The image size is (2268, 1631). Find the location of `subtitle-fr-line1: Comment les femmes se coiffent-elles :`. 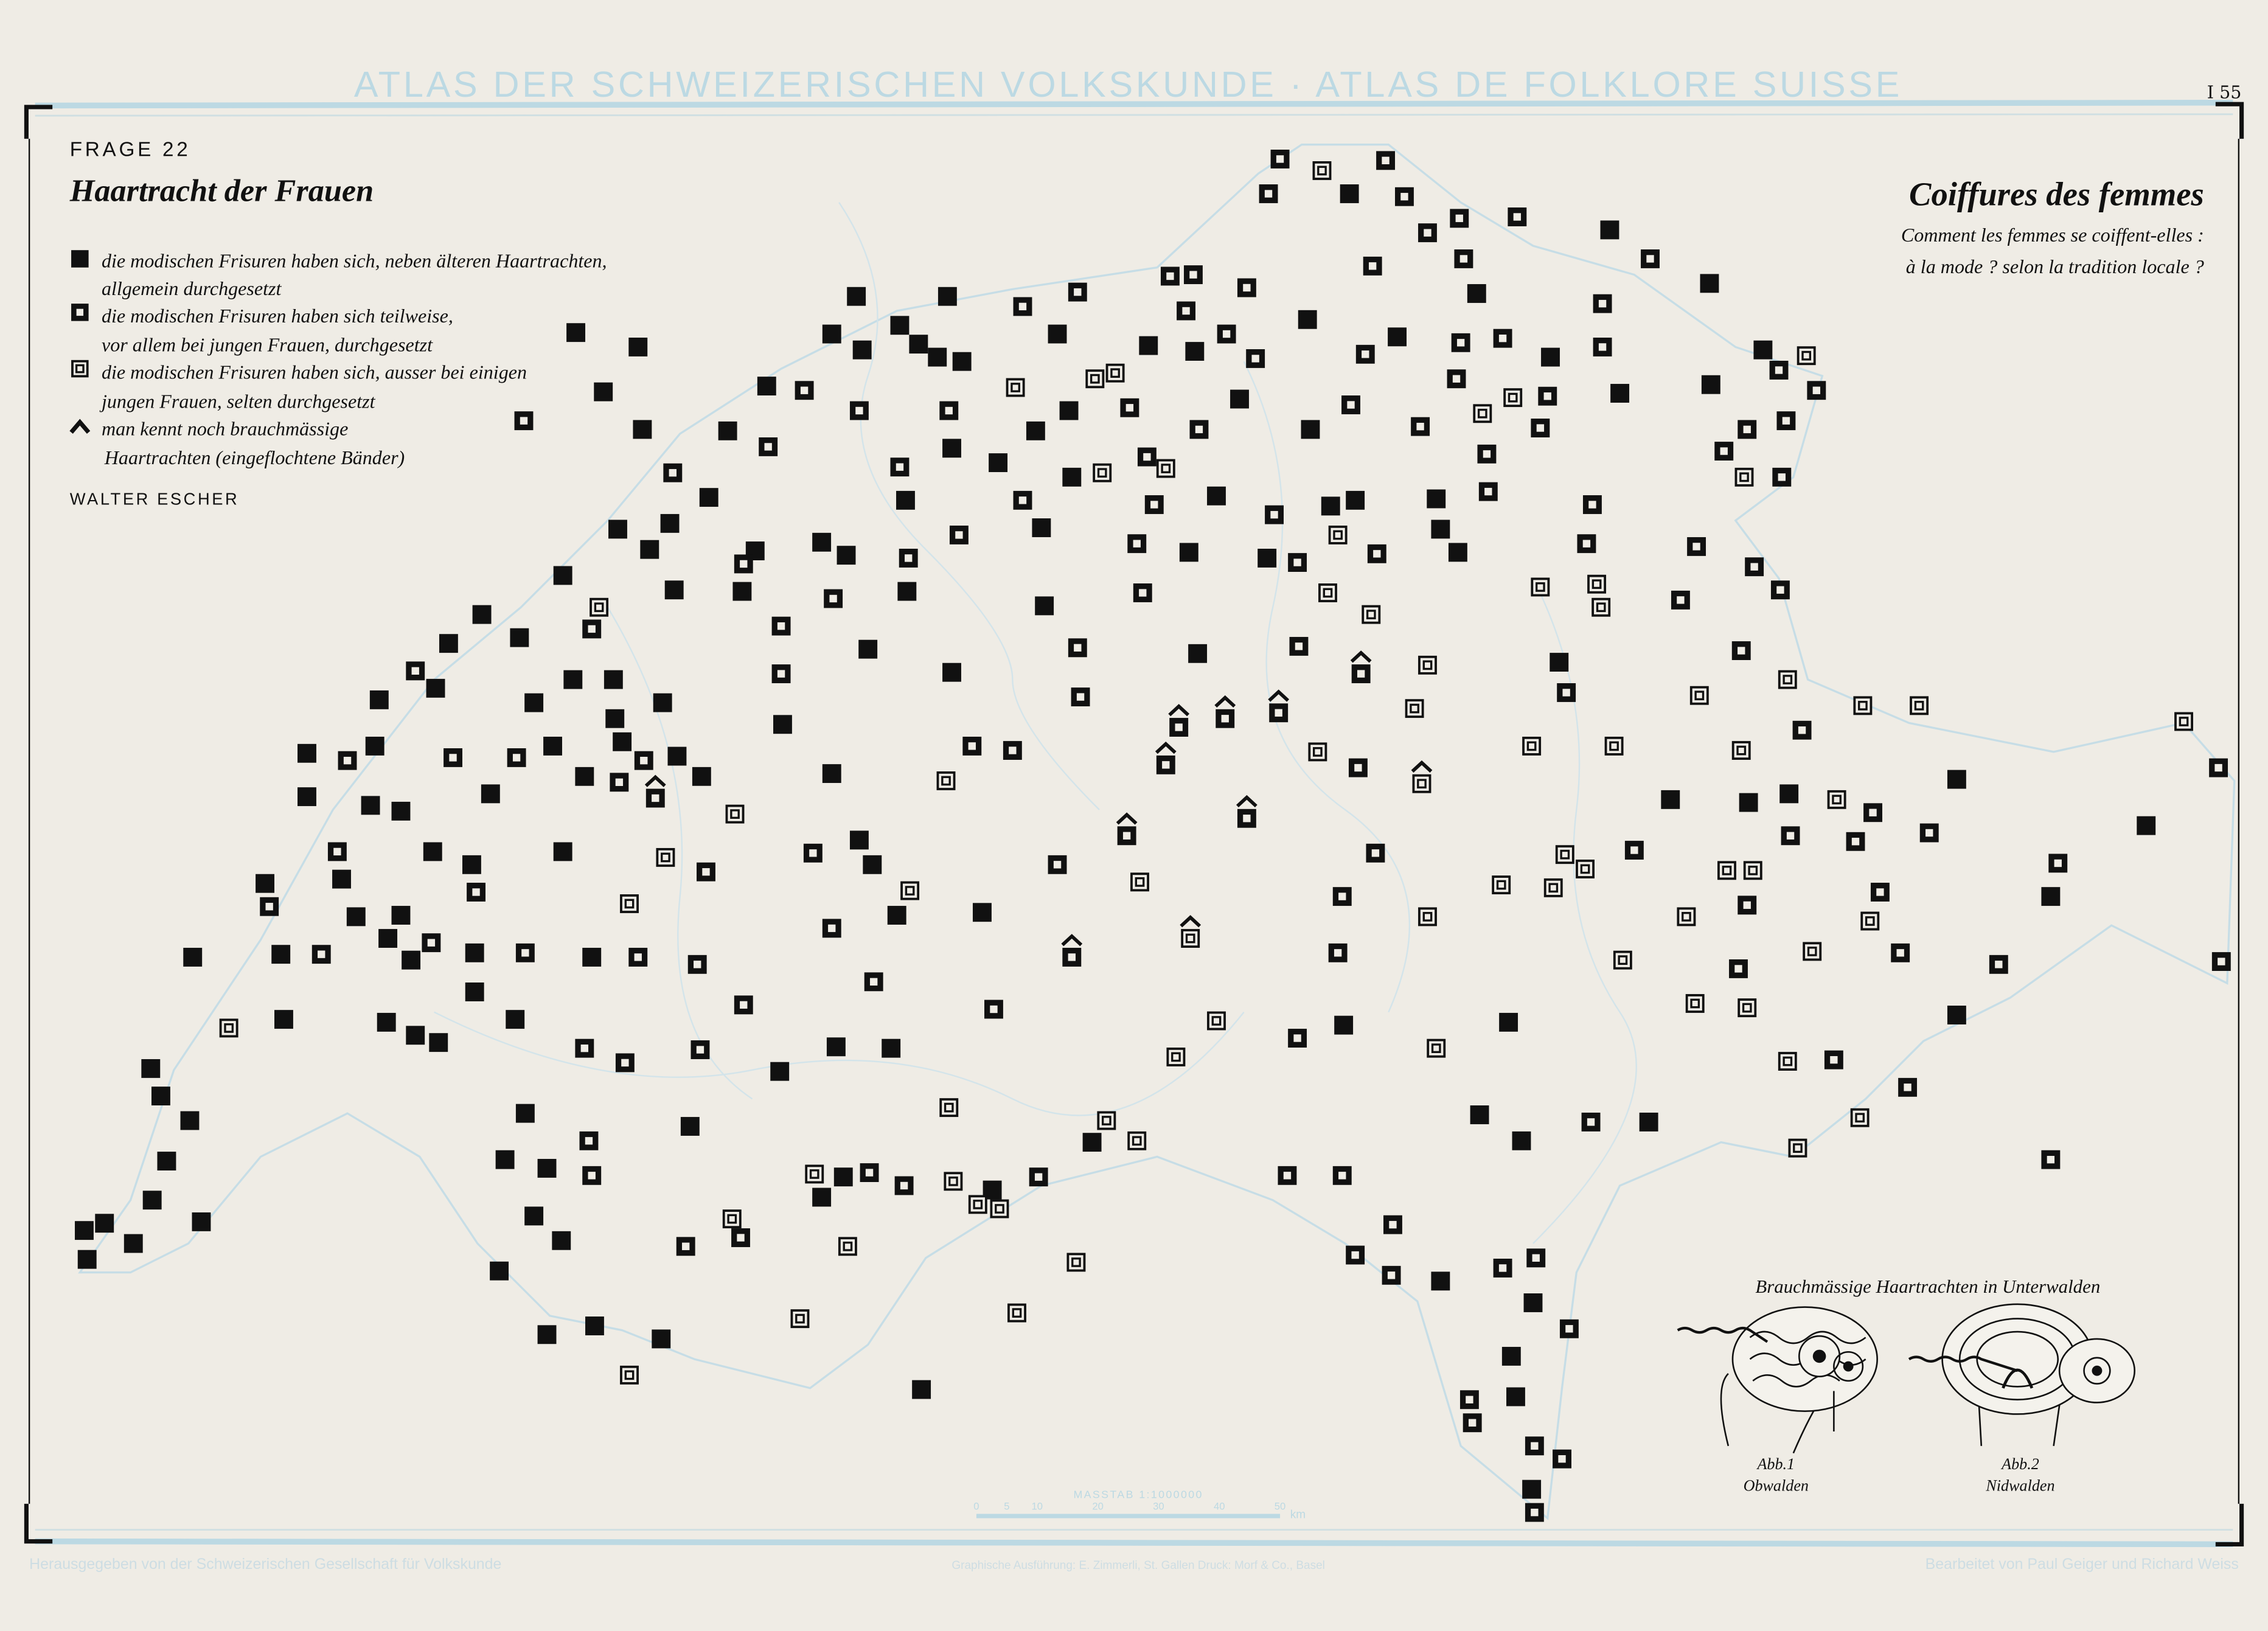

subtitle-fr-line1: Comment les femmes se coiffent-elles : is located at coordinates (2052, 235).